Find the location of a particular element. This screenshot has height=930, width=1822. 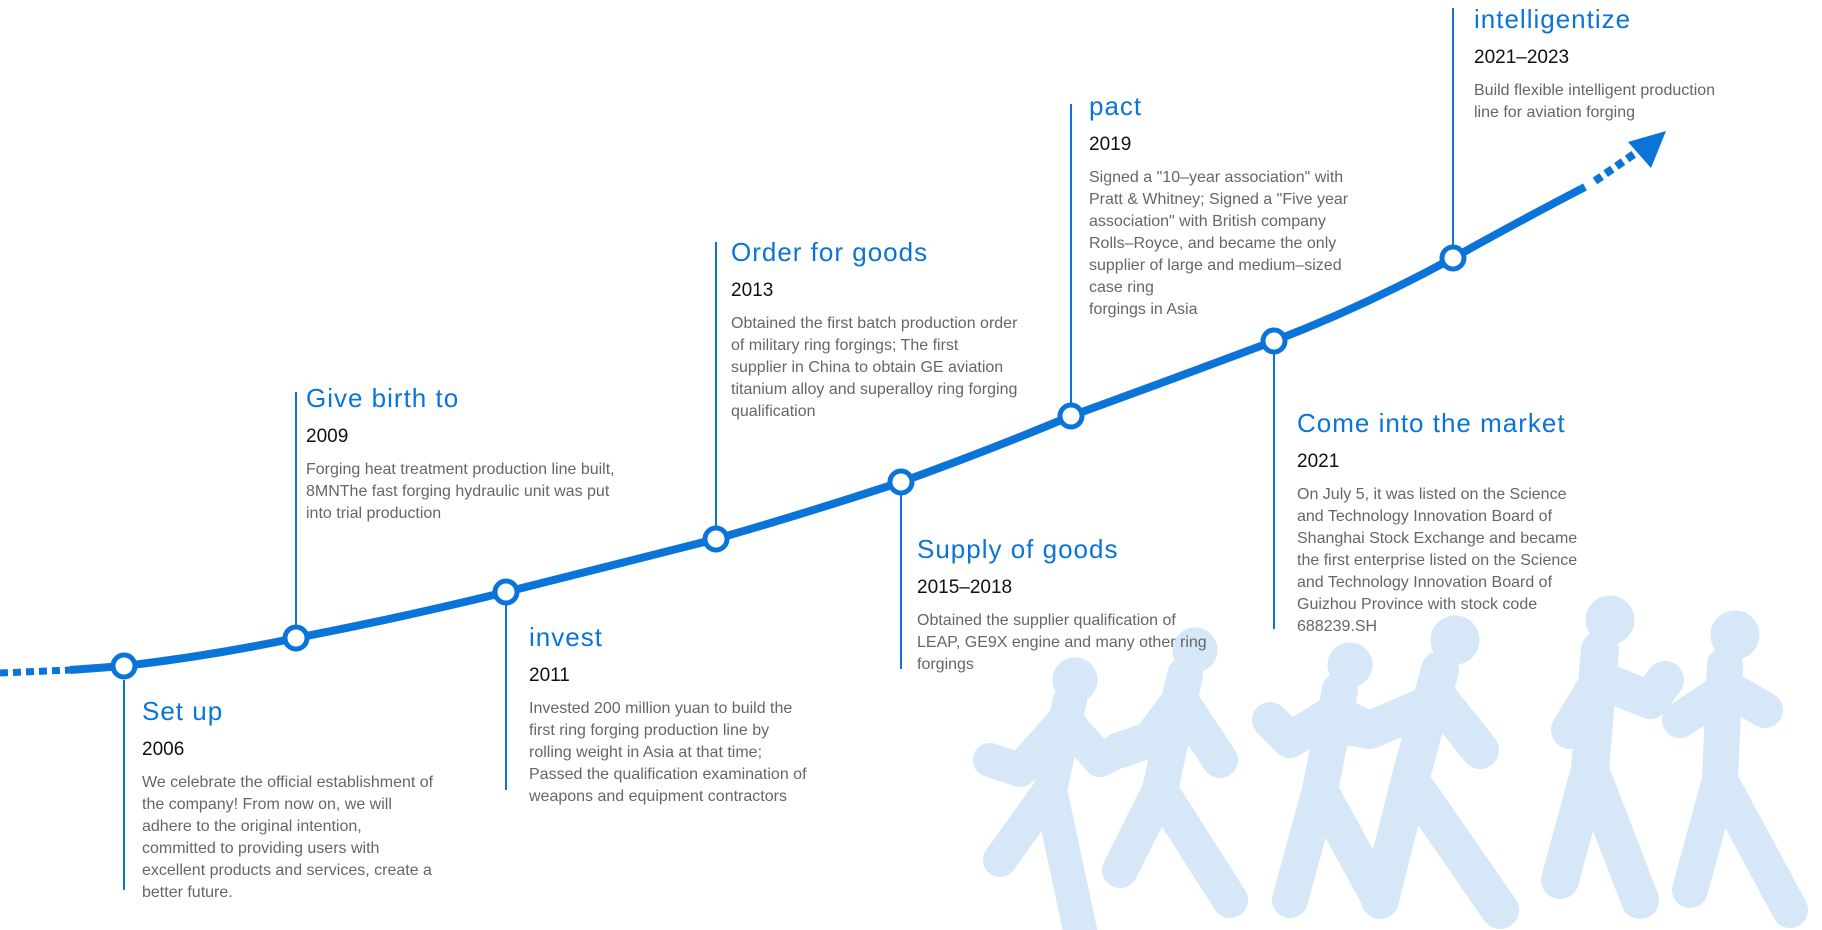

milestone-year: 2021–2023 is located at coordinates (1522, 57).